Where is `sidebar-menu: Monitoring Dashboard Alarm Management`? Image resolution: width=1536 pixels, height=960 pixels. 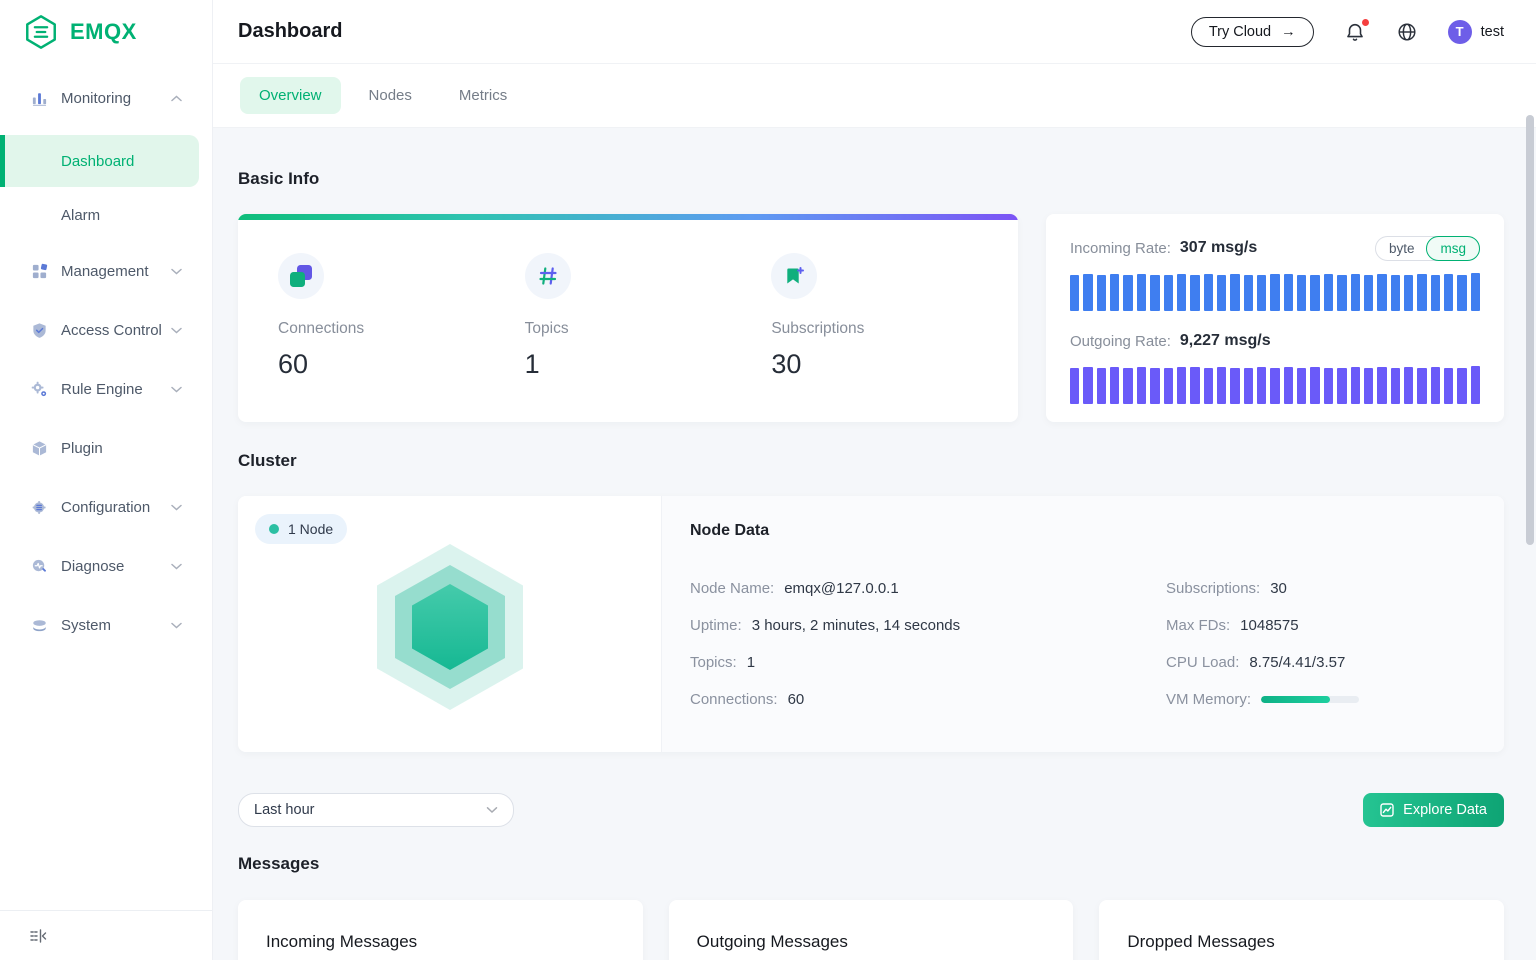 sidebar-menu: Monitoring Dashboard Alarm Management is located at coordinates (106, 487).